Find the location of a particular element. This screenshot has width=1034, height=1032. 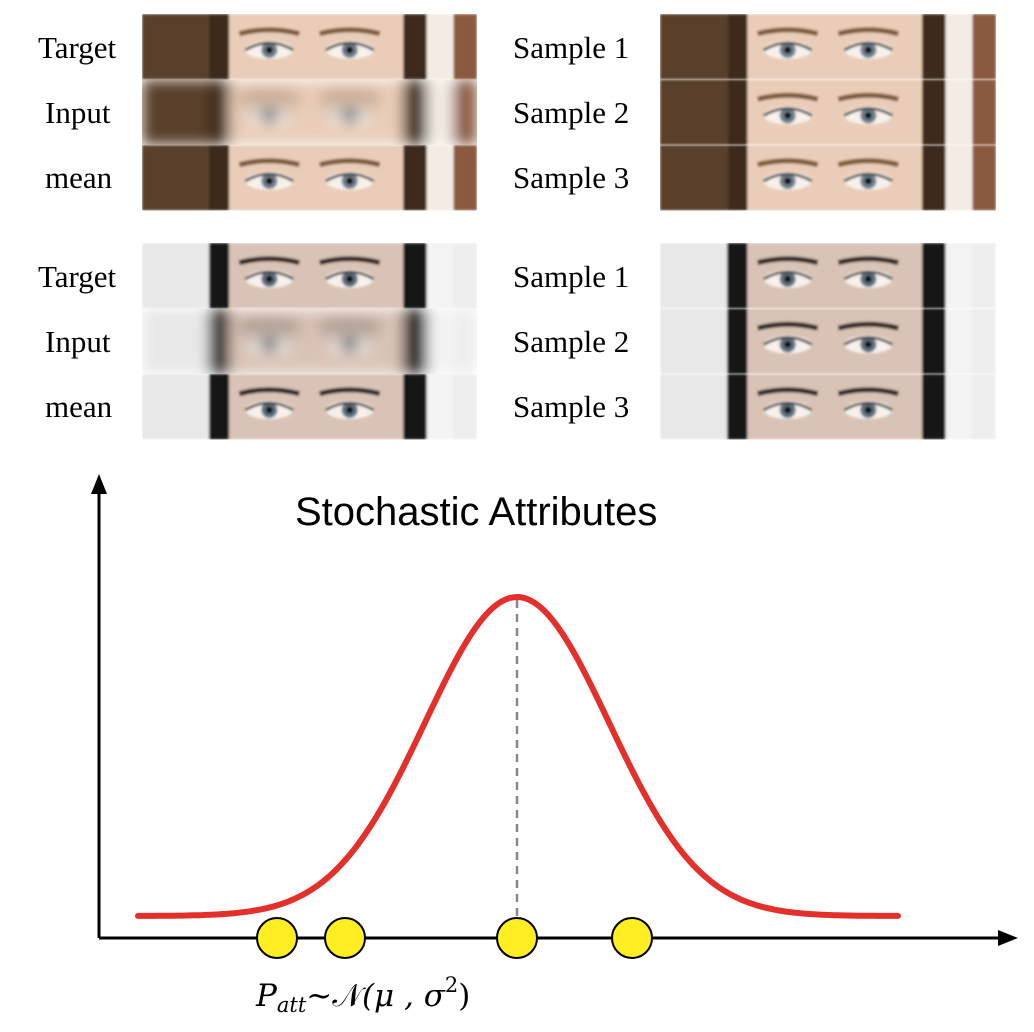

distribution-formula: Patt~𝒩(μ , σ2) is located at coordinates (363, 995).